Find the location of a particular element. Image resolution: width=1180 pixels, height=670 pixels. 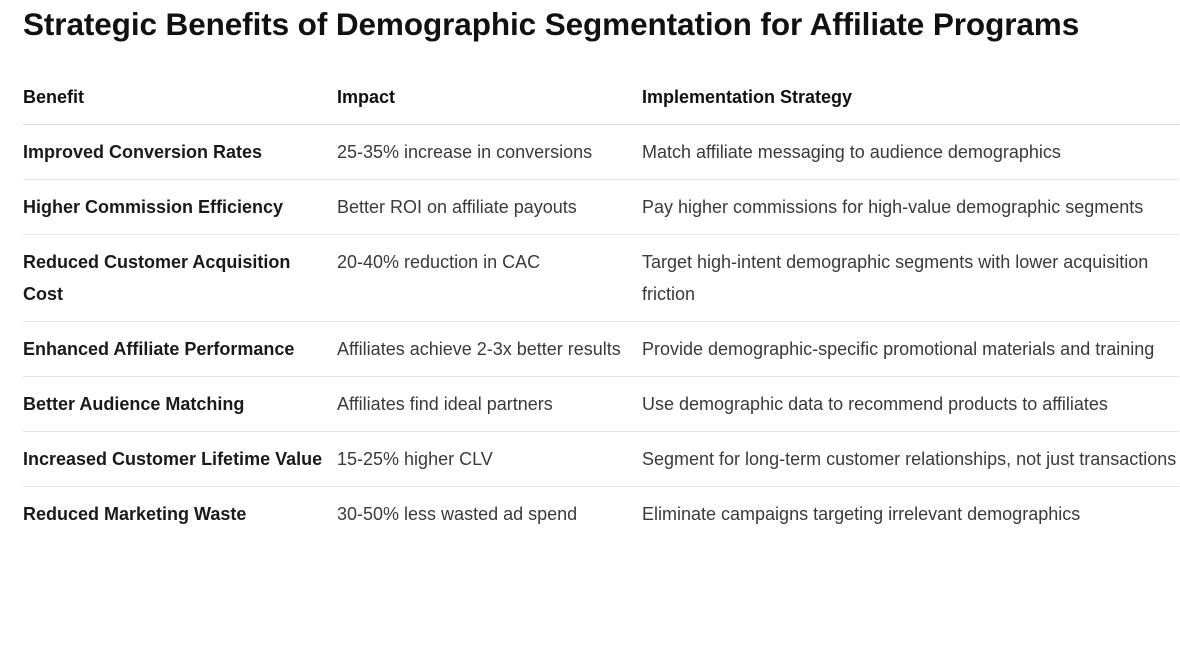

table-header-row: Benefit Impact Implementation Strategy is located at coordinates (601, 97).